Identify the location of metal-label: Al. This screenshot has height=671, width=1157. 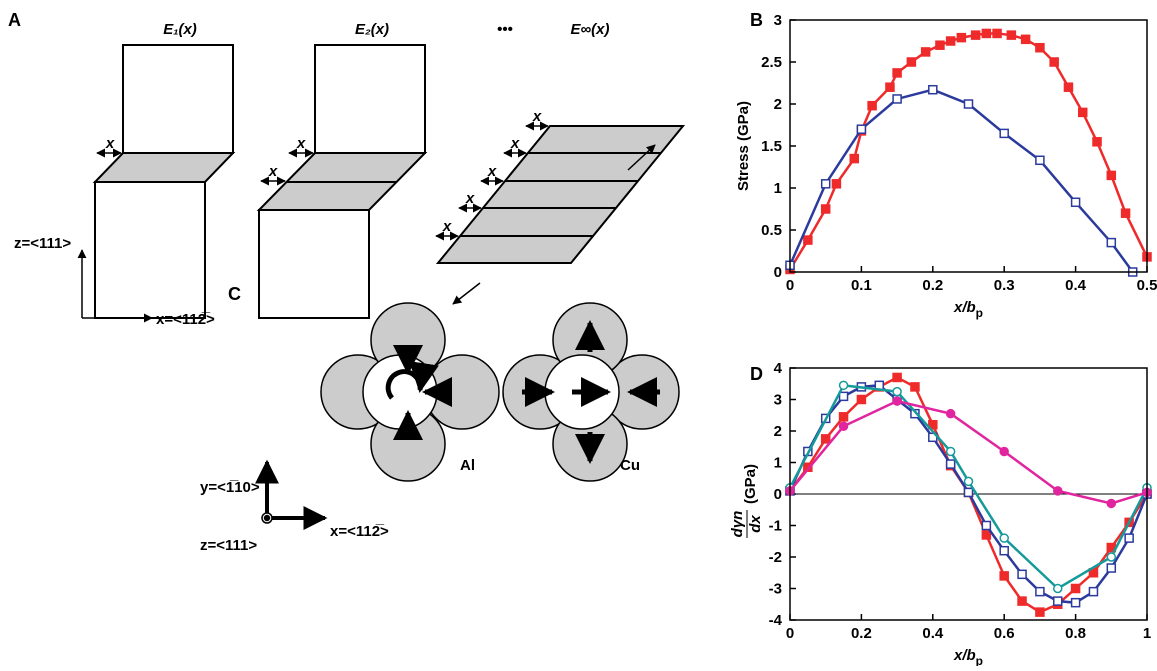
(467, 465).